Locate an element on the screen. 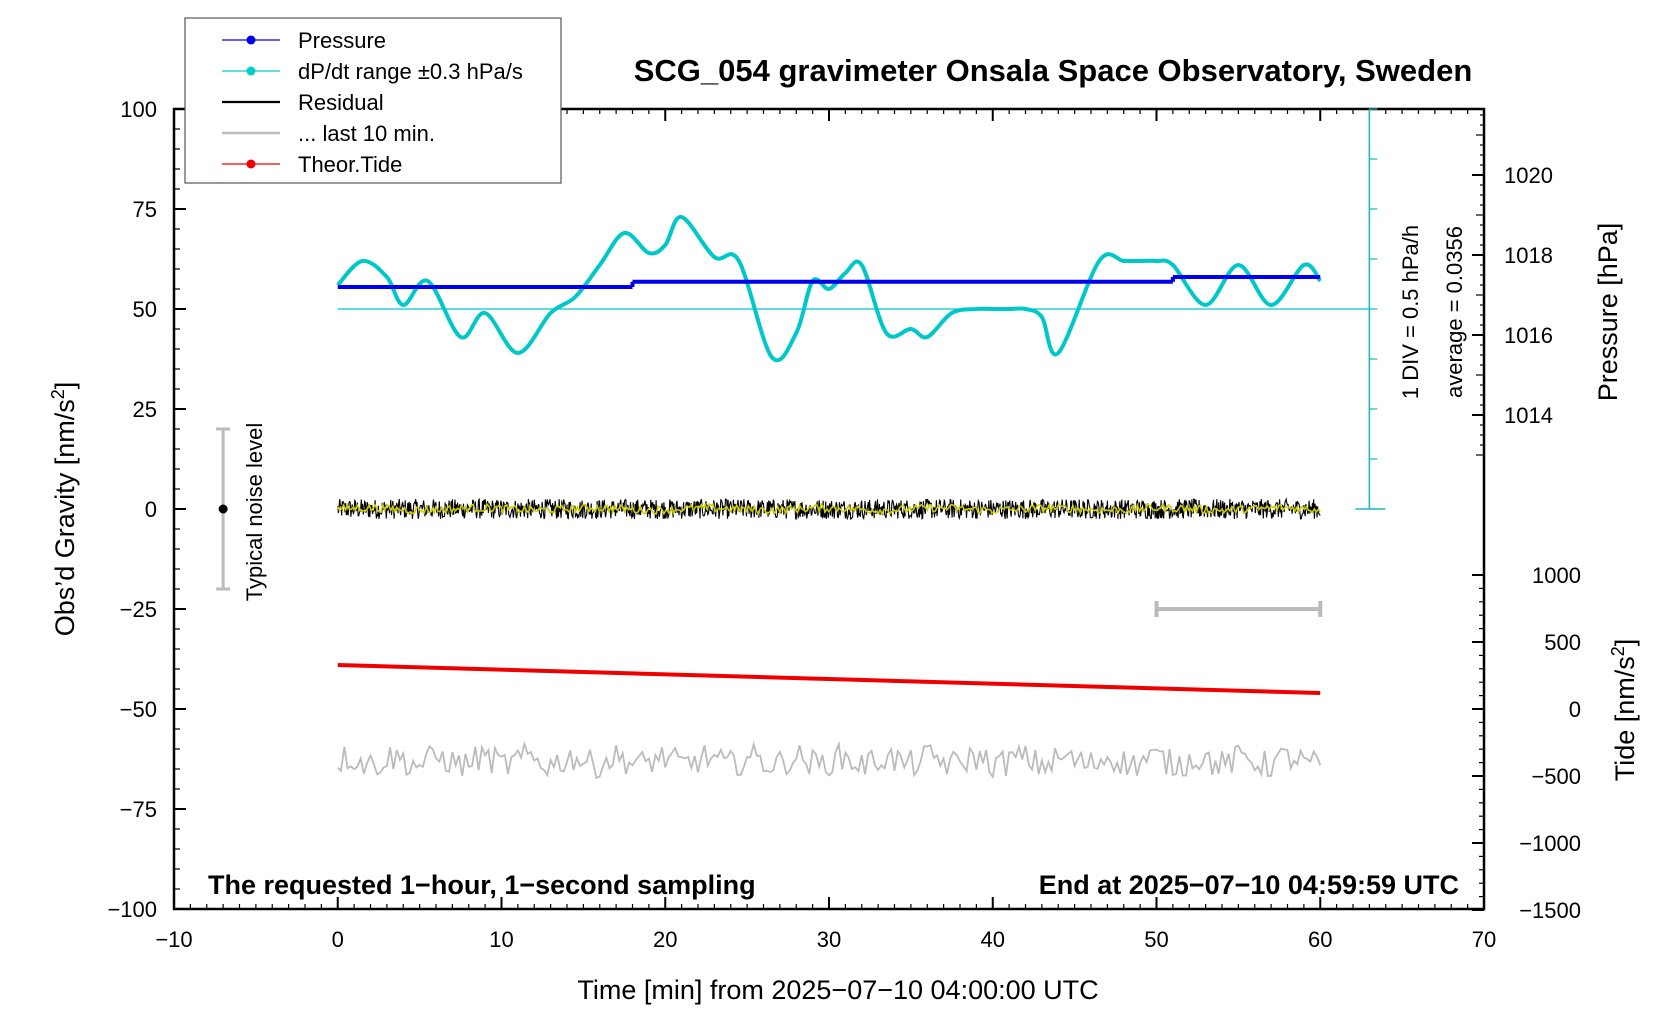  pressure-tick-labels: 1014 1016 1018 1020 is located at coordinates (1528, 295).